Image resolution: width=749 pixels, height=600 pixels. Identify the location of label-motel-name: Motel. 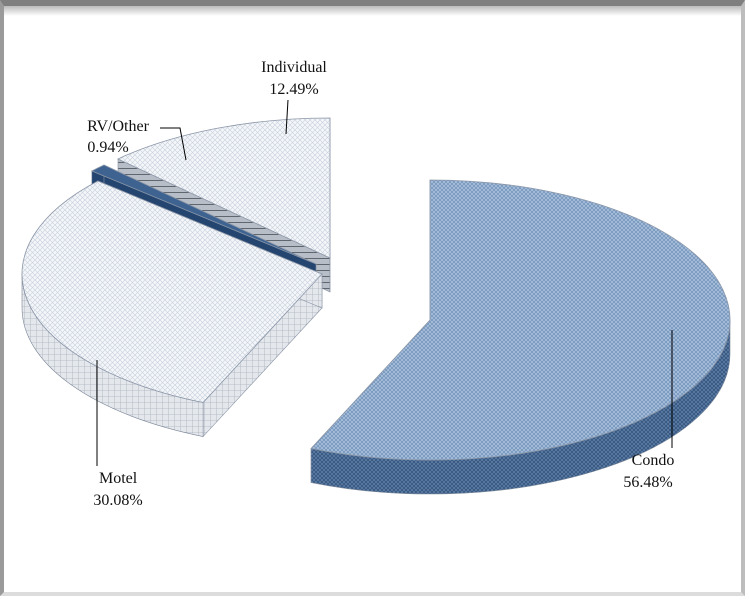
(118, 478).